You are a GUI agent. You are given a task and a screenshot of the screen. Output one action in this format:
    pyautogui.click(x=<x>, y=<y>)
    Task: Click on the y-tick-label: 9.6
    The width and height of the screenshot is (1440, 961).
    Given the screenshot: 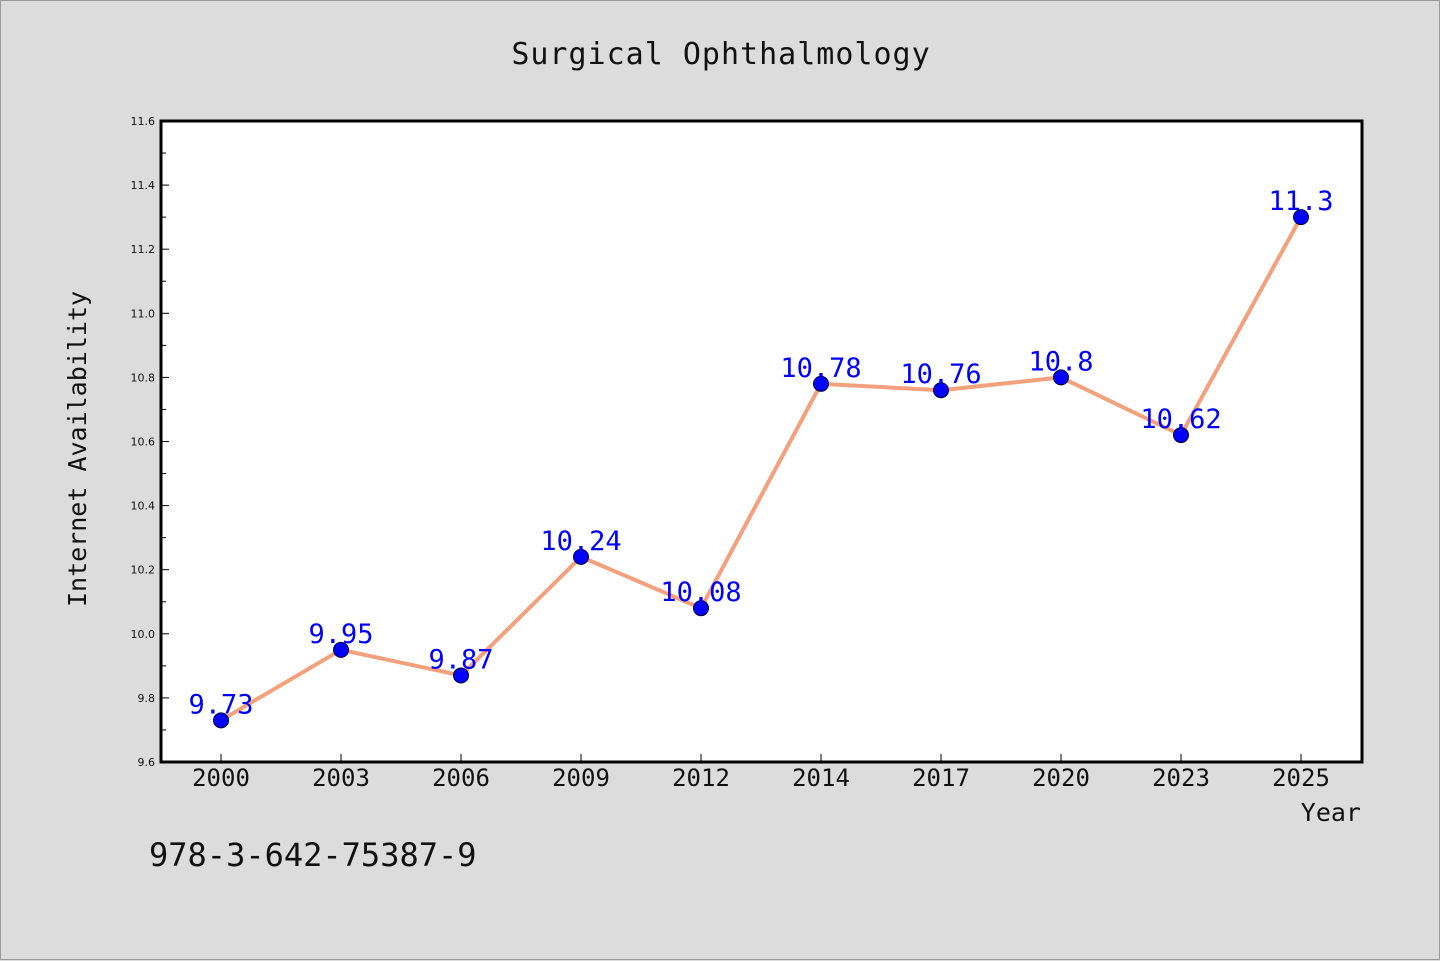 What is the action you would take?
    pyautogui.click(x=147, y=762)
    